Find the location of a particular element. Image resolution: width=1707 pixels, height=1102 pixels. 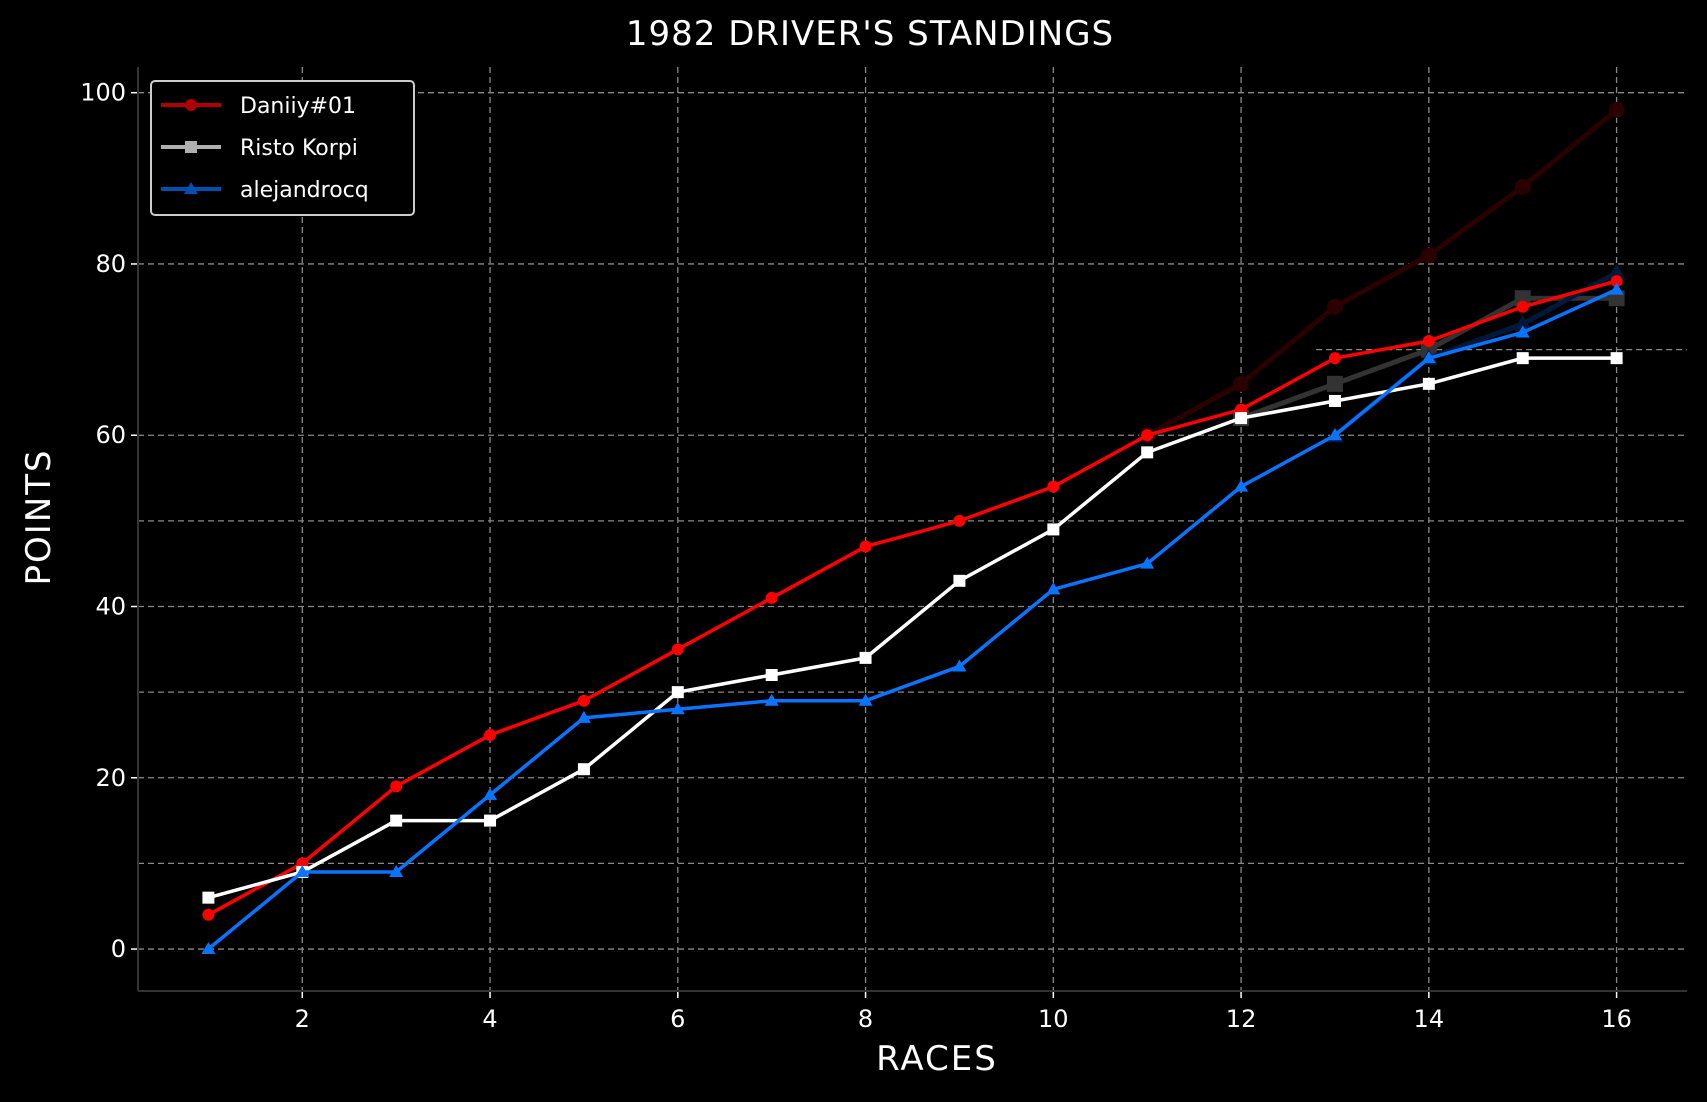

legend: Daniiy#01 Risto Korpi alejandrocq is located at coordinates (282, 148).